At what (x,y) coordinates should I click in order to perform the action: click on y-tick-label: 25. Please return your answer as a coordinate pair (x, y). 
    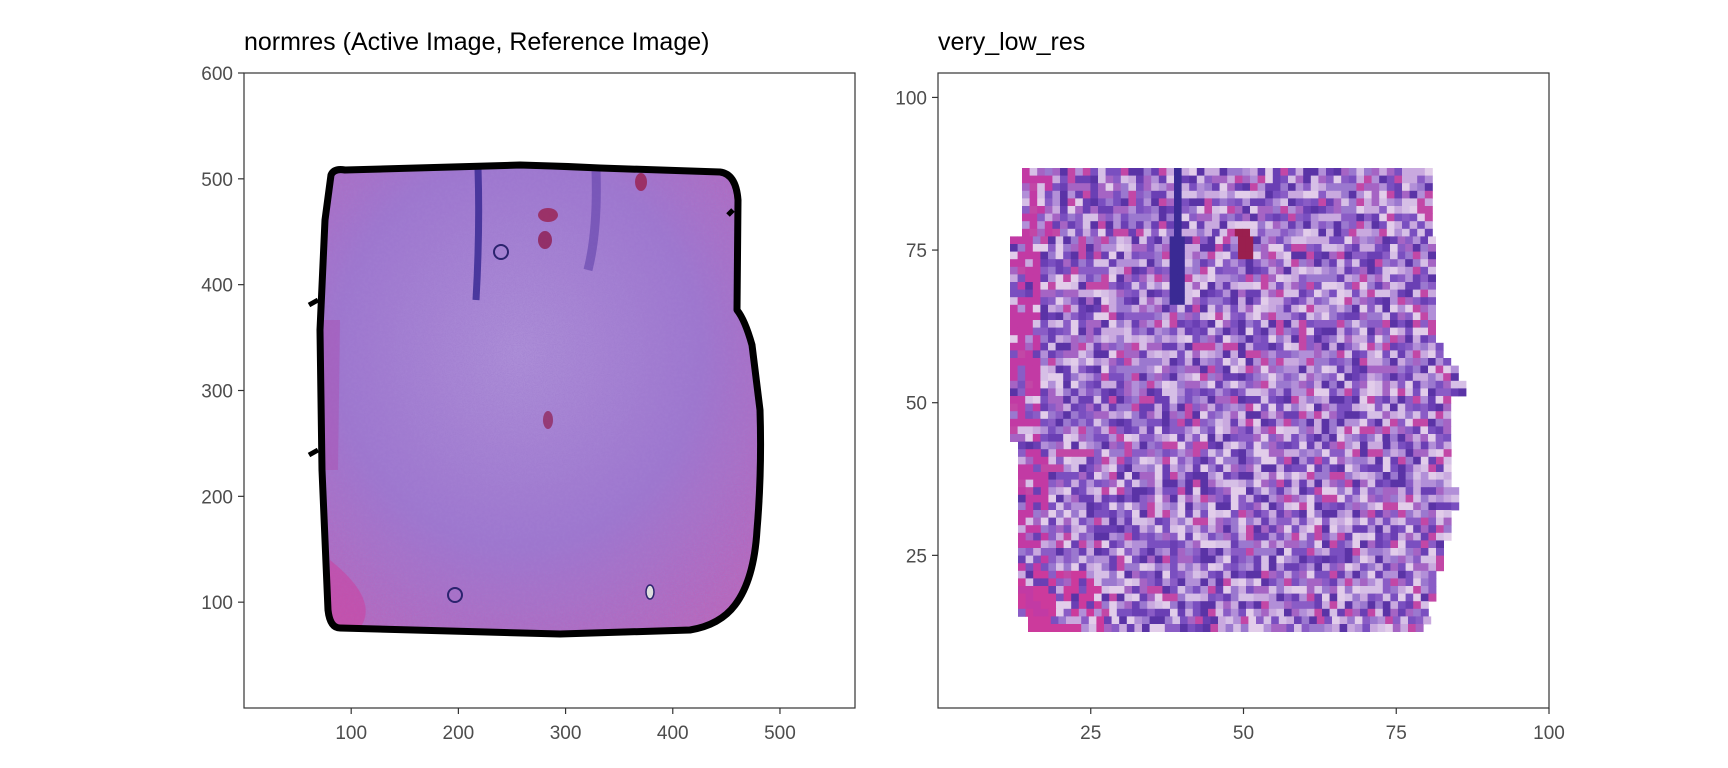
    Looking at the image, I should click on (916, 556).